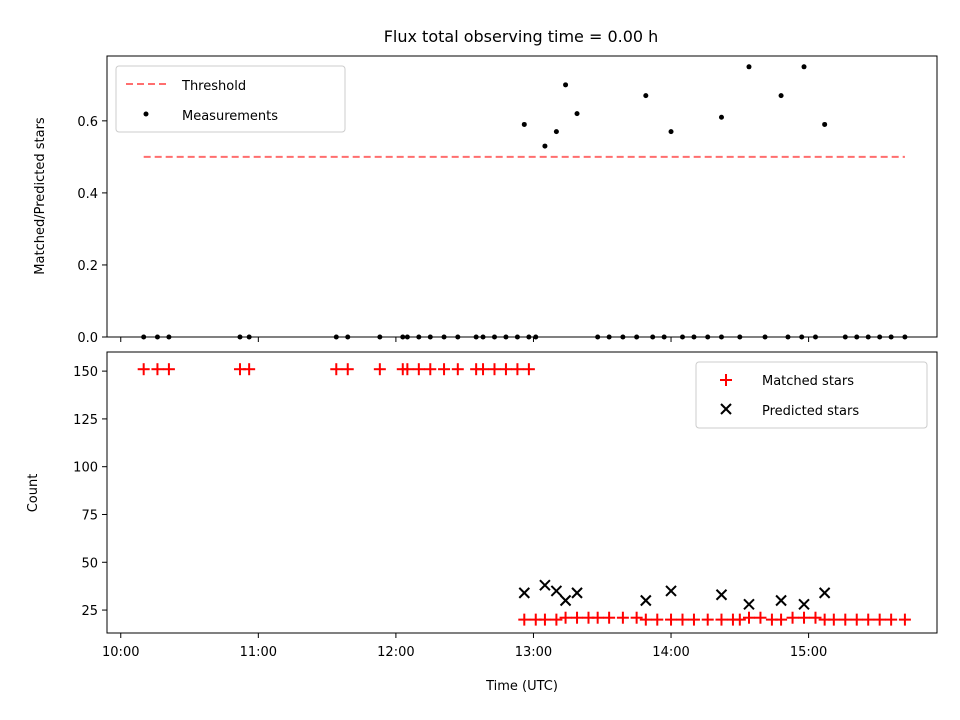 This screenshot has height=720, width=960. I want to click on count-y-tick-label: 25, so click(89, 611).